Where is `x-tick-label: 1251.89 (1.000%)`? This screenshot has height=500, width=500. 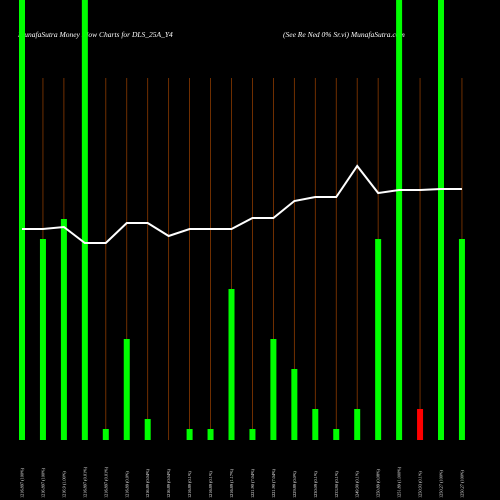
x-tick-label: 1251.89 (1.000%) is located at coordinates (399, 482).